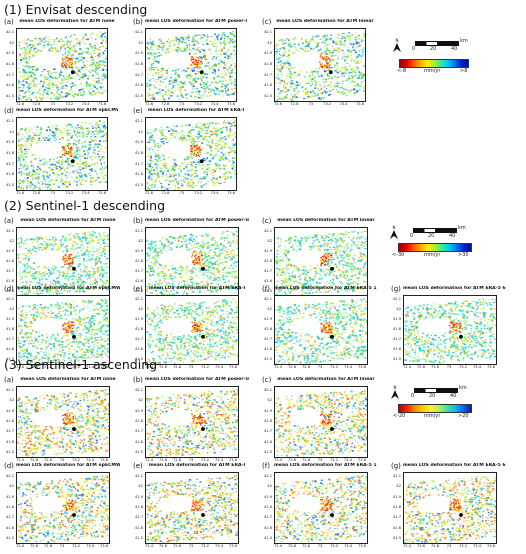 This screenshot has width=526, height=554. Describe the element at coordinates (86, 193) in the screenshot. I see `x-tick-label: 73.4` at that location.